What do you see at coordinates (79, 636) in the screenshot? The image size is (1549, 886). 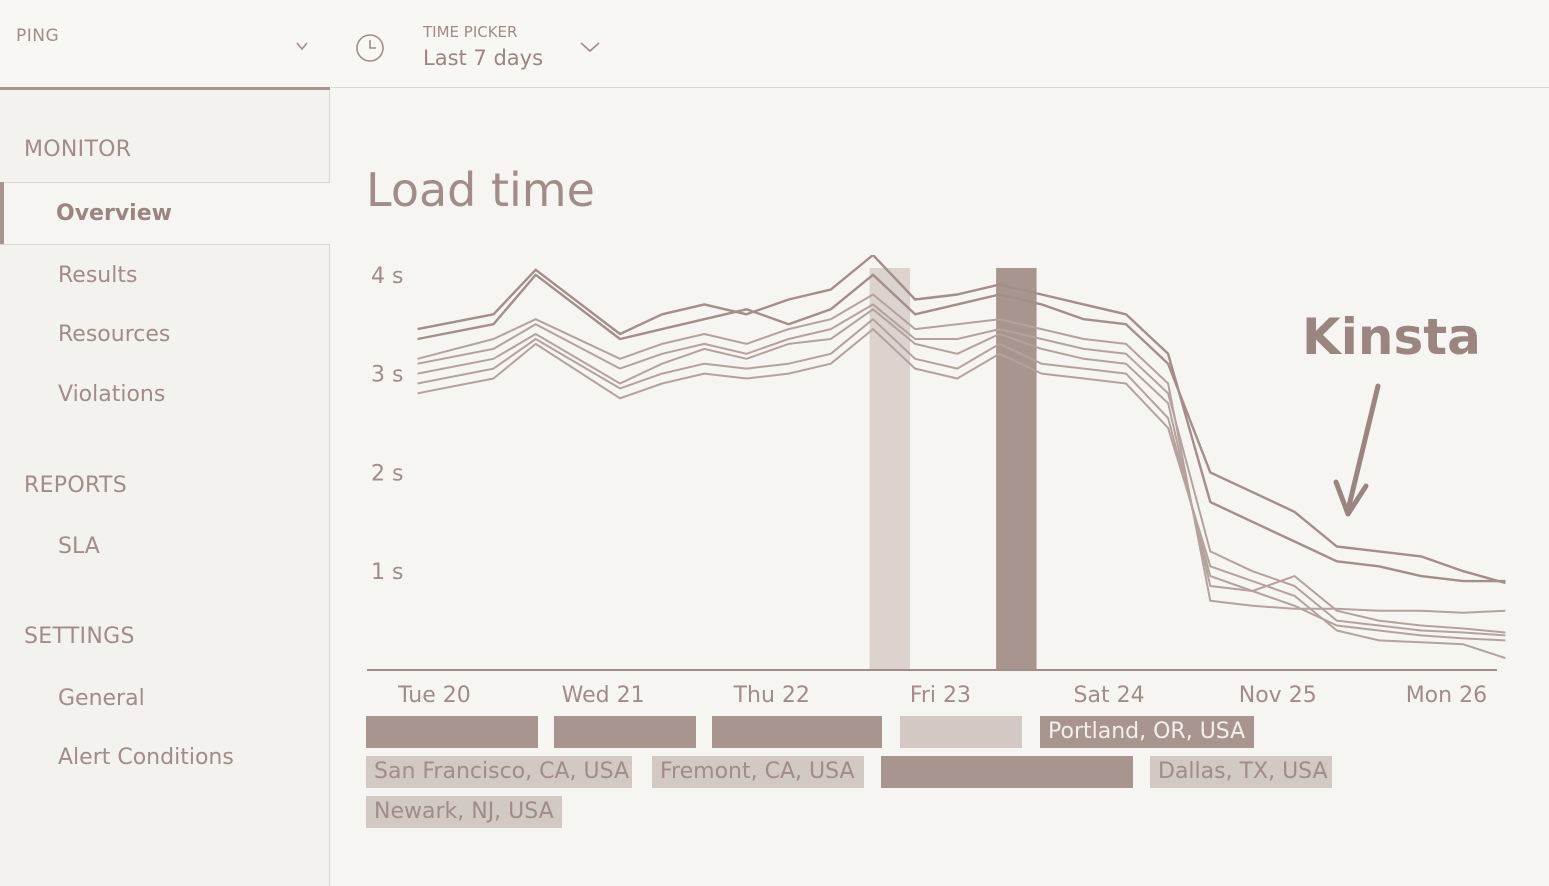 I see `section-settings: SETTINGS` at bounding box center [79, 636].